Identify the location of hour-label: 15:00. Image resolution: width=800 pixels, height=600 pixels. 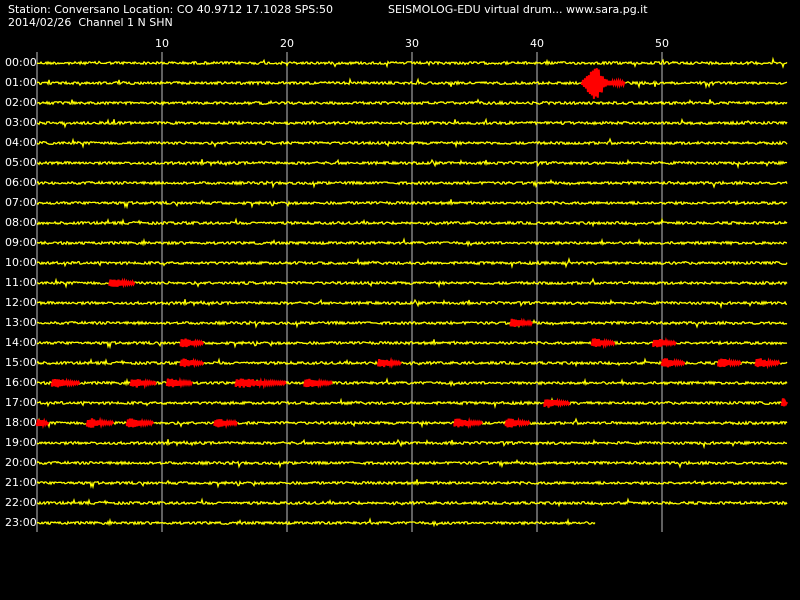
(21, 362).